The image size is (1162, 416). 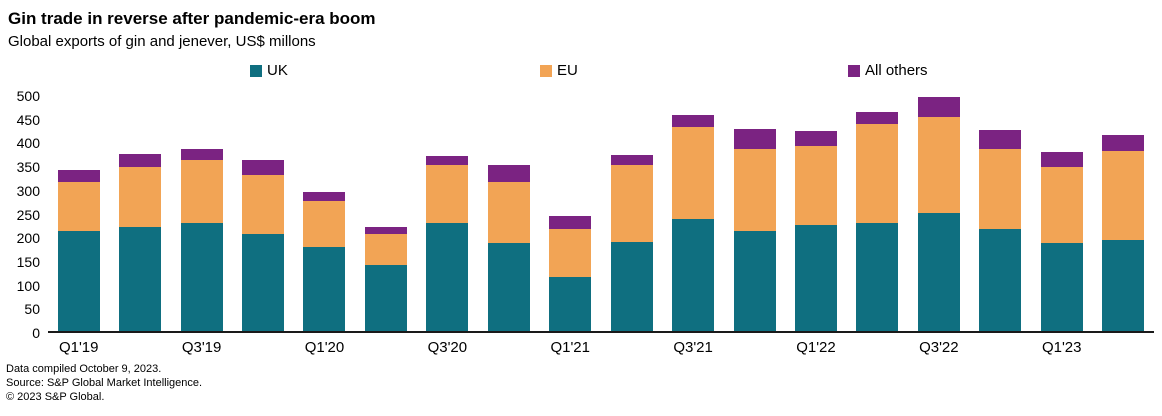 I want to click on y-tick-label: 200, so click(x=28, y=238).